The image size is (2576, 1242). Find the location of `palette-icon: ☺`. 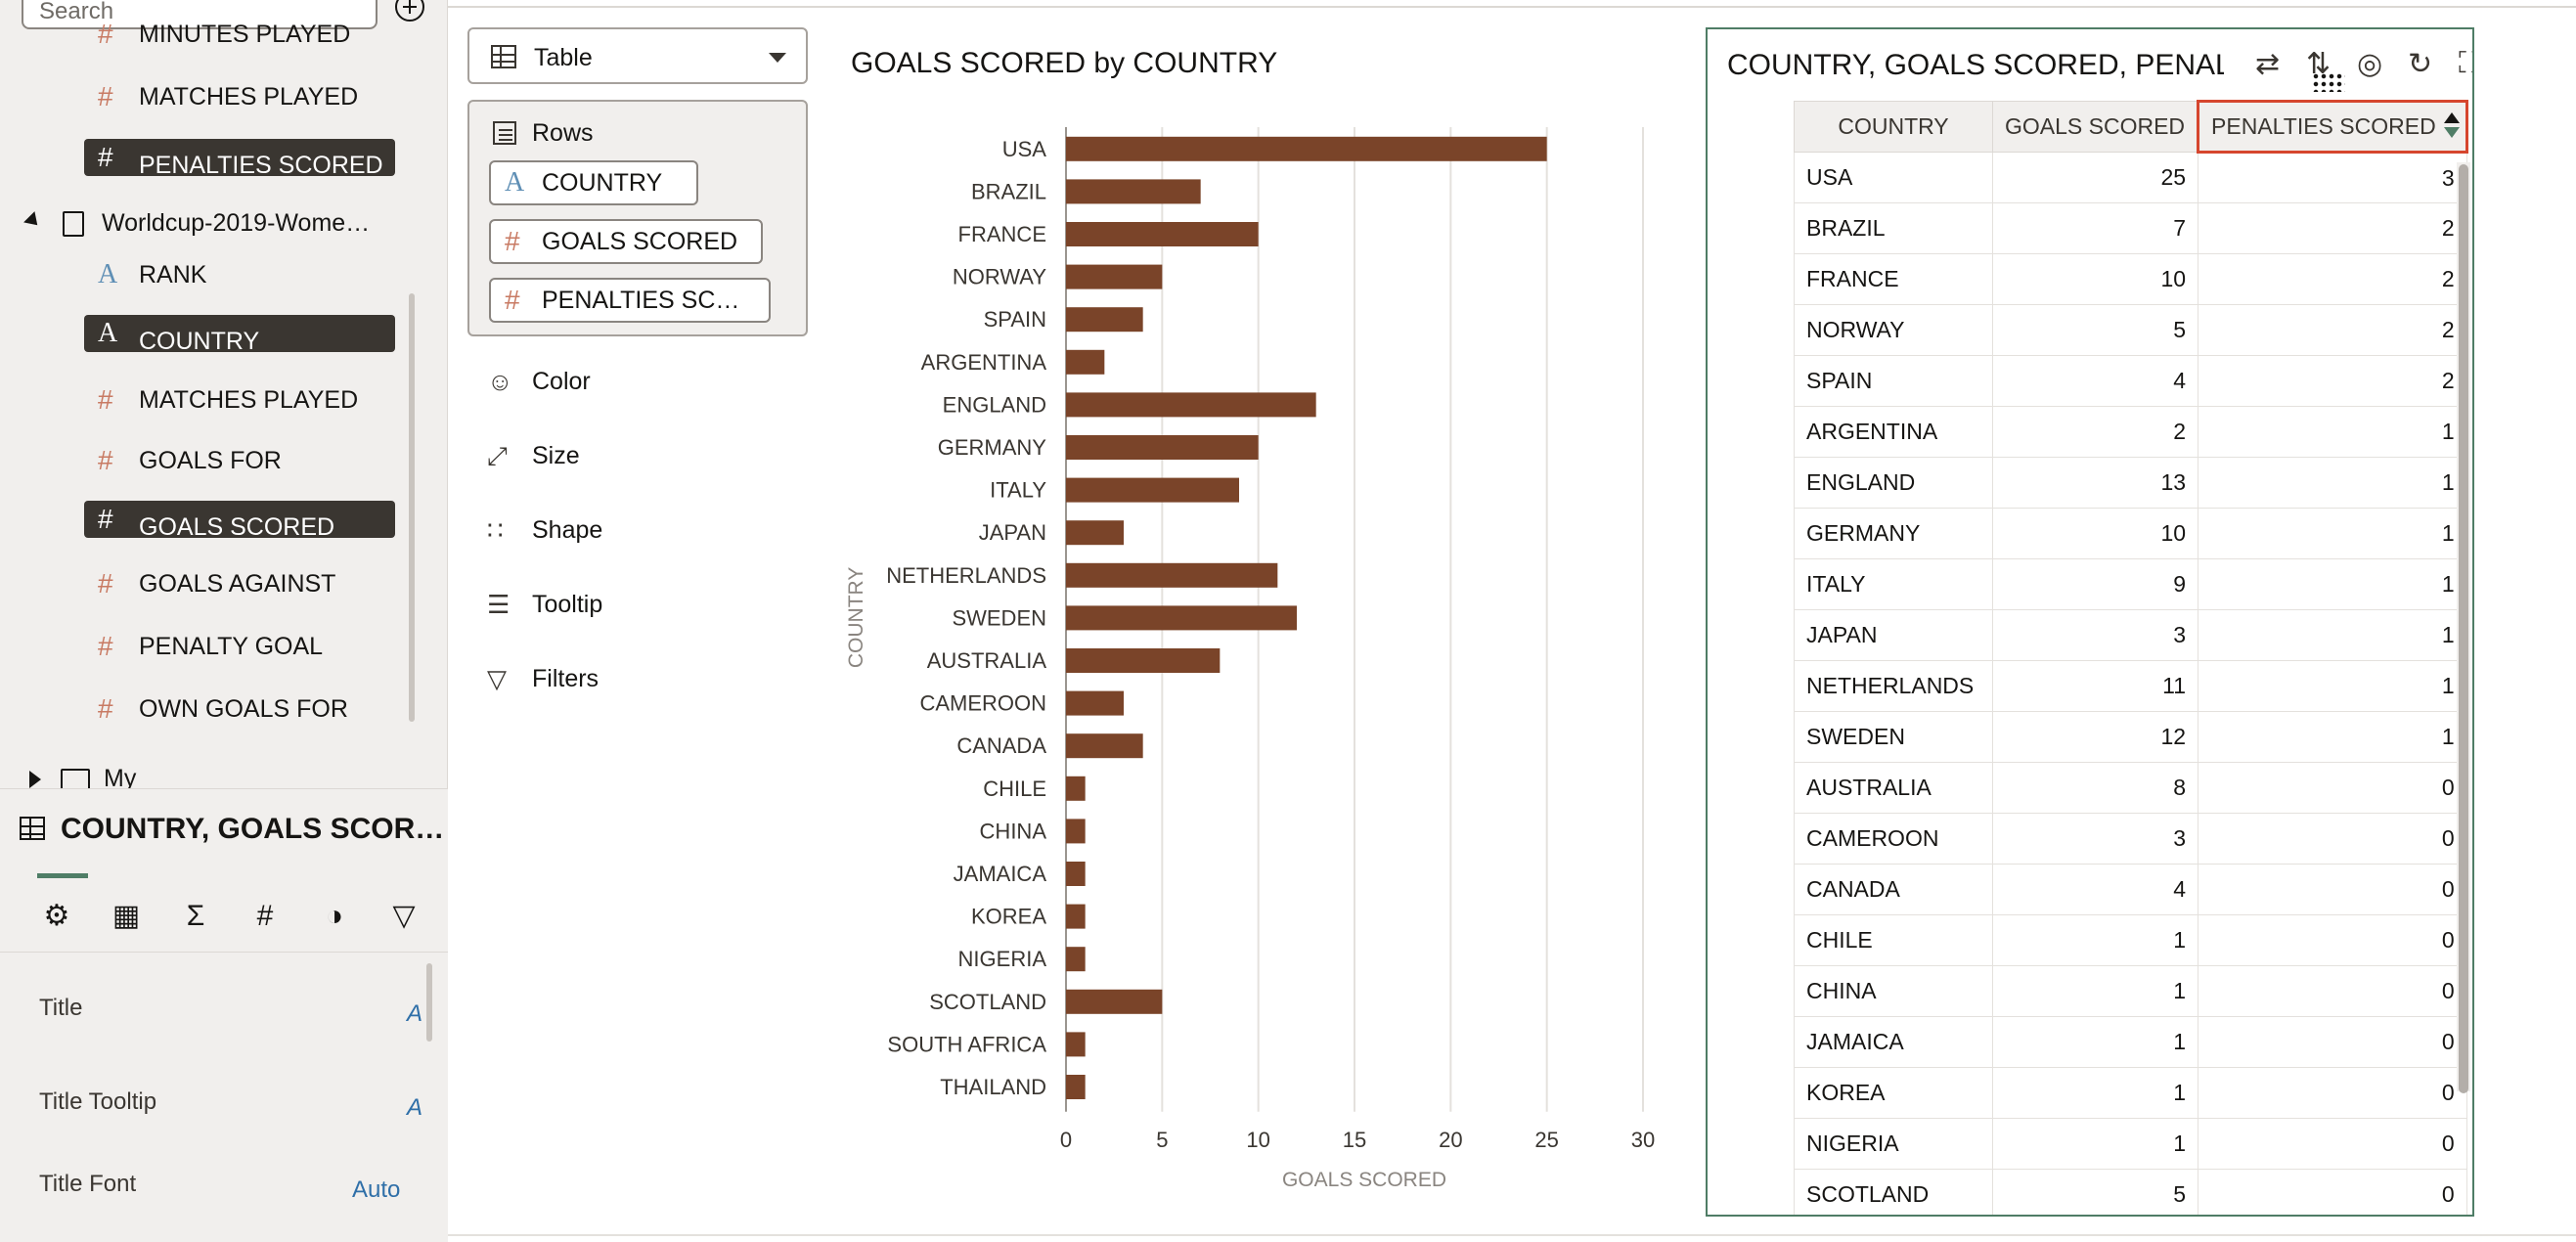

palette-icon: ☺ is located at coordinates (500, 382).